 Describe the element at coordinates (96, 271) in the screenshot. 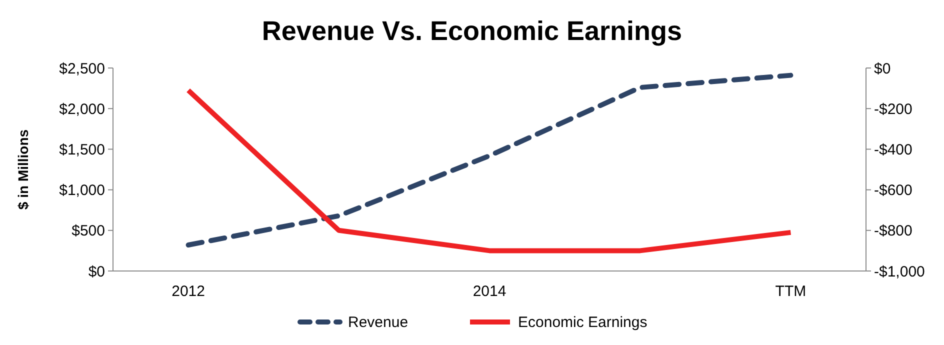

I see `y-tick-label: $0` at that location.